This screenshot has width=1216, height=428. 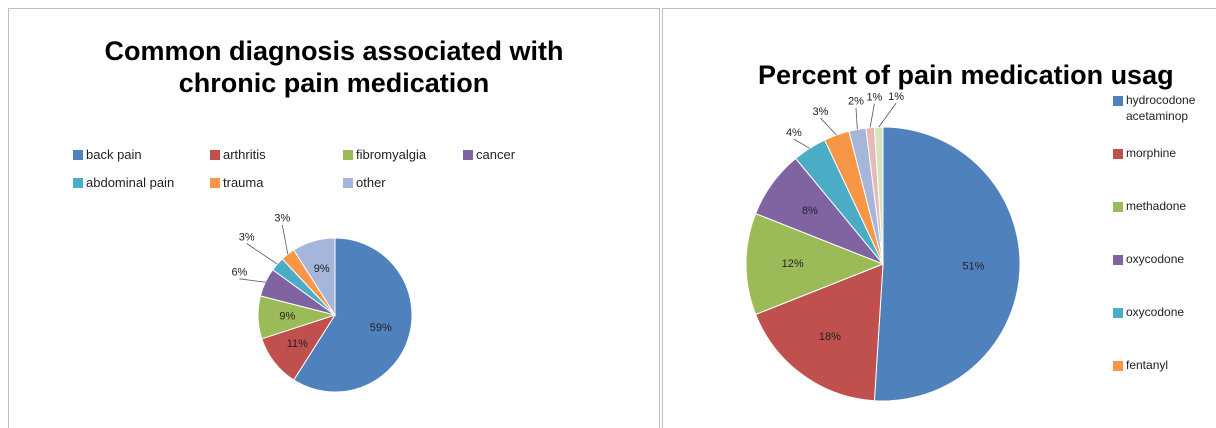 I want to click on legend-label: morphine, so click(x=1151, y=153).